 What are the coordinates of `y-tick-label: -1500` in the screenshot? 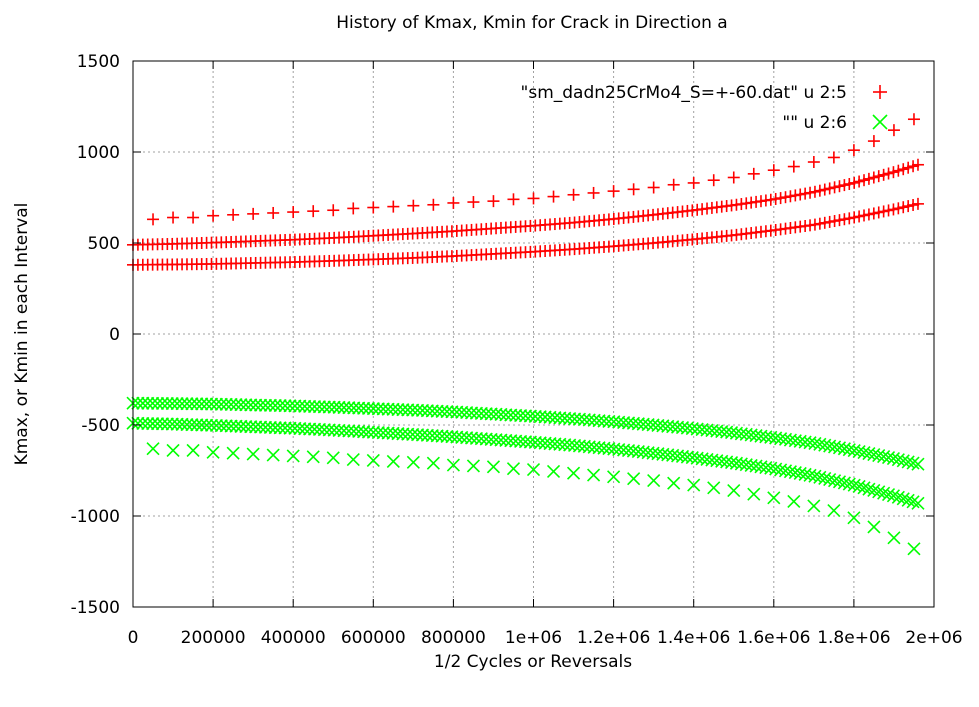 It's located at (95, 608).